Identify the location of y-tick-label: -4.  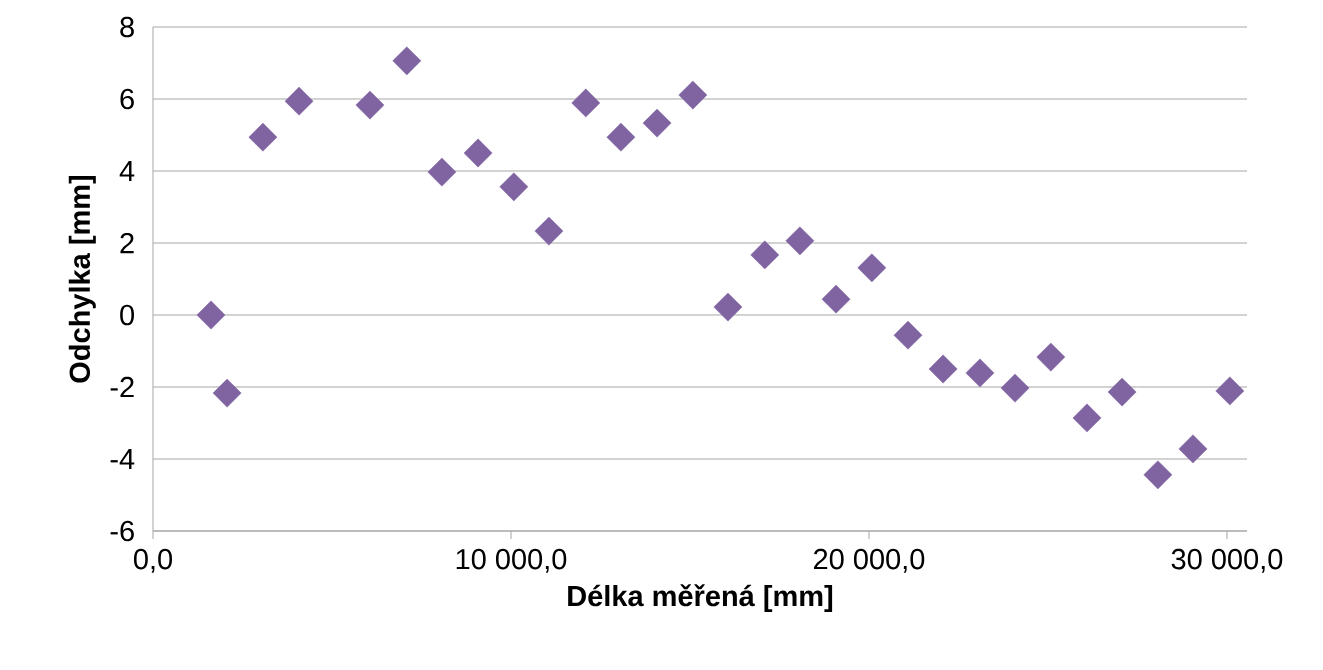
(122, 459).